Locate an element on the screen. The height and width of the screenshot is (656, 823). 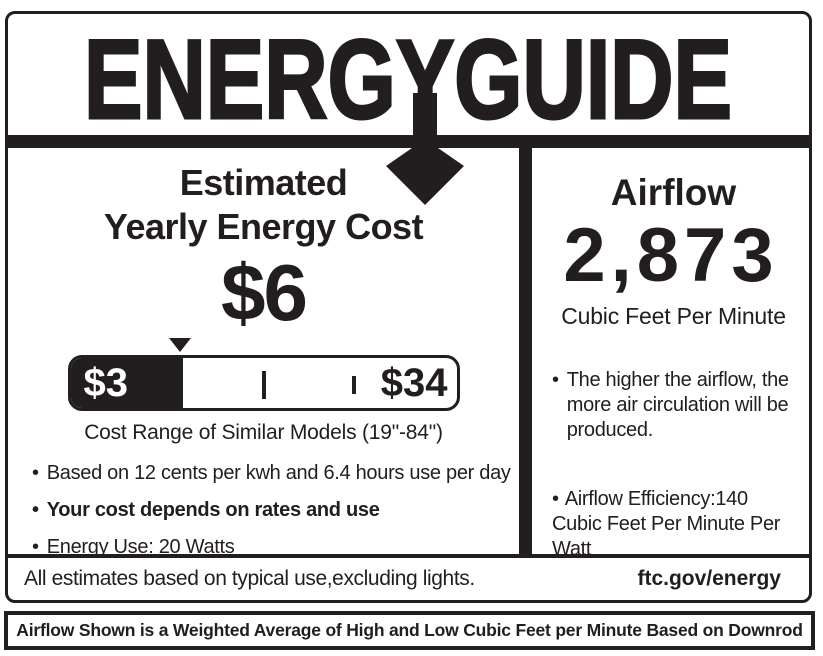
cost-range-caption: Cost Range of Similar Models (19"-84") is located at coordinates (263, 432).